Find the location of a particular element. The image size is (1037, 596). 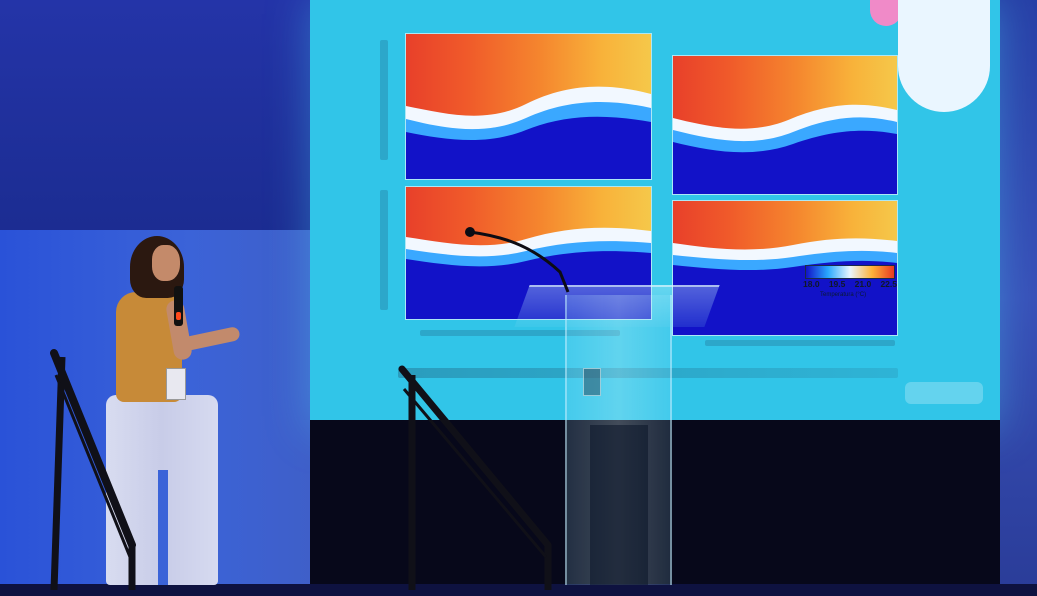

stair-railing-right is located at coordinates (475, 477).